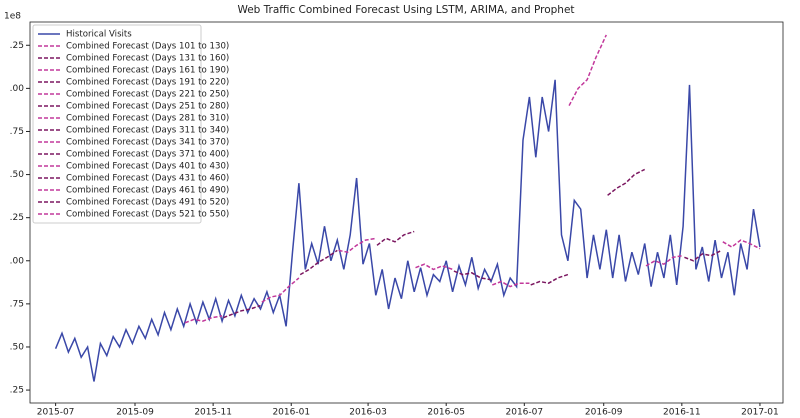  I want to click on x-tick-label: 2015-09, so click(135, 413).